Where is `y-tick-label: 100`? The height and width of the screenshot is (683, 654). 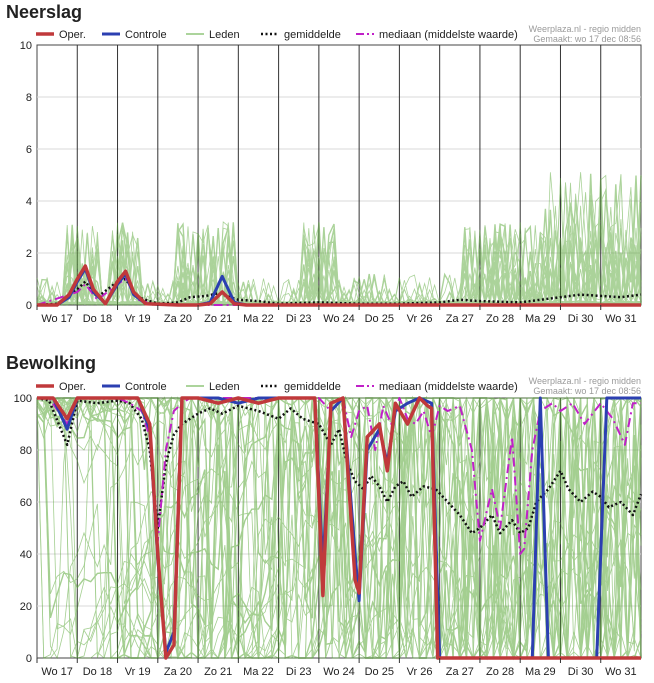 y-tick-label: 100 is located at coordinates (23, 399).